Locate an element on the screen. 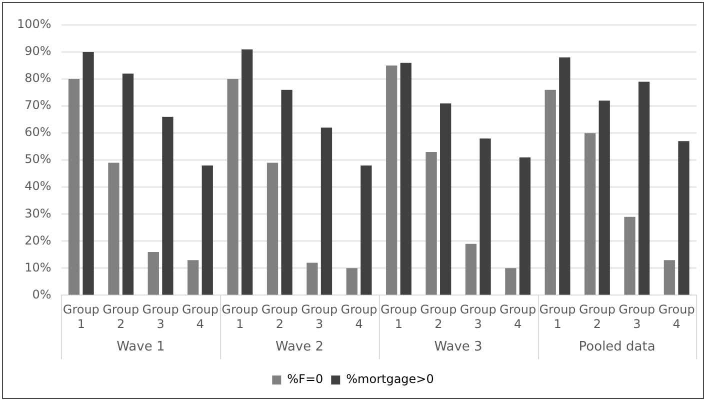  text: Wave 1 is located at coordinates (140, 347).